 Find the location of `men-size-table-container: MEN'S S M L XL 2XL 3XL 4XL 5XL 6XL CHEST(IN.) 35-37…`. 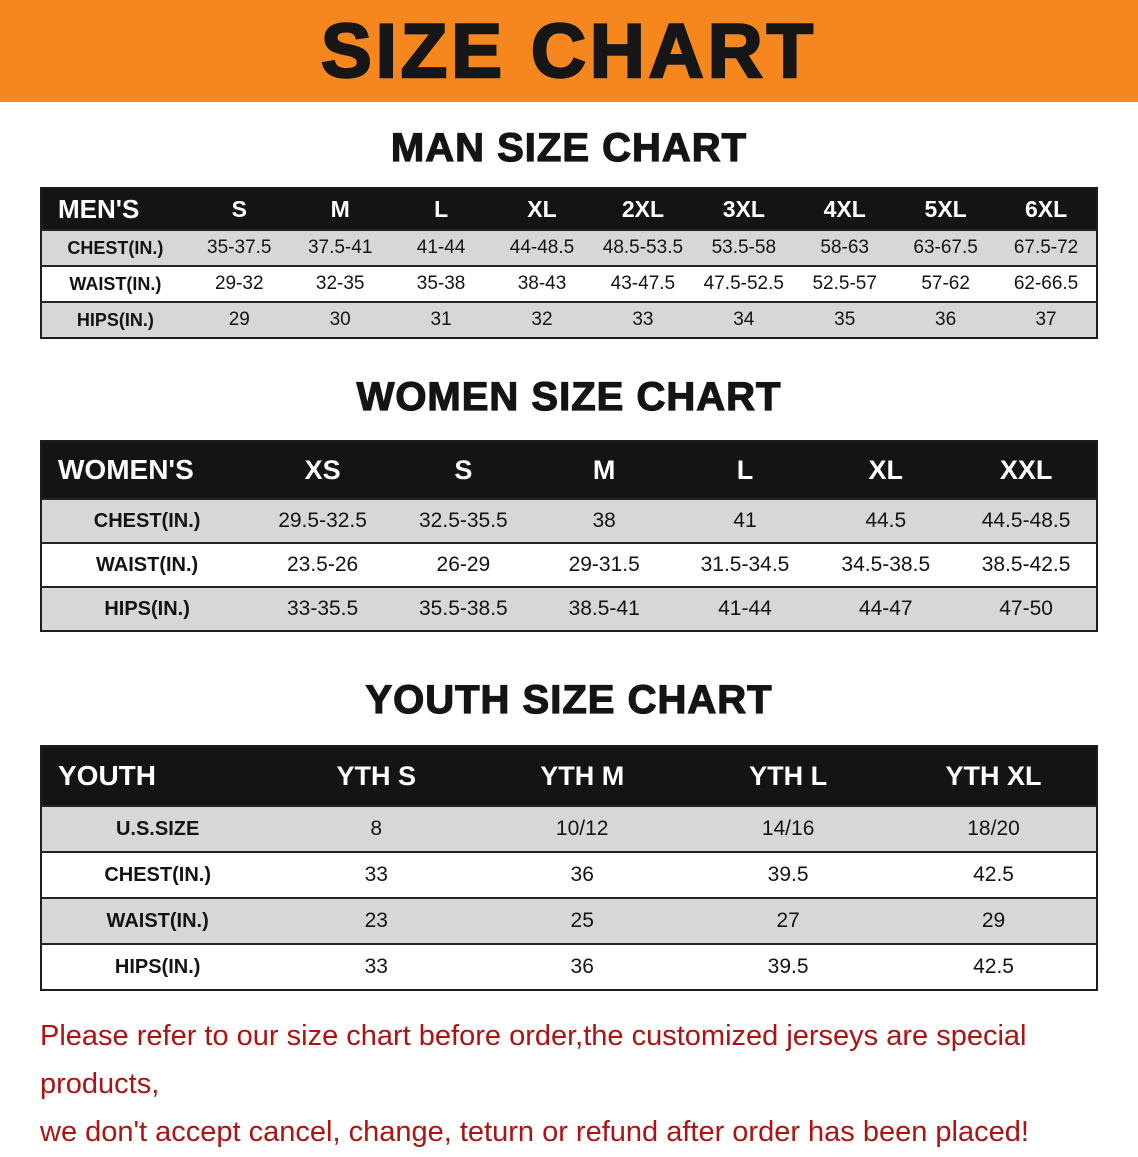

men-size-table-container: MEN'S S M L XL 2XL 3XL 4XL 5XL 6XL CHEST(IN.) 35-37… is located at coordinates (569, 263).